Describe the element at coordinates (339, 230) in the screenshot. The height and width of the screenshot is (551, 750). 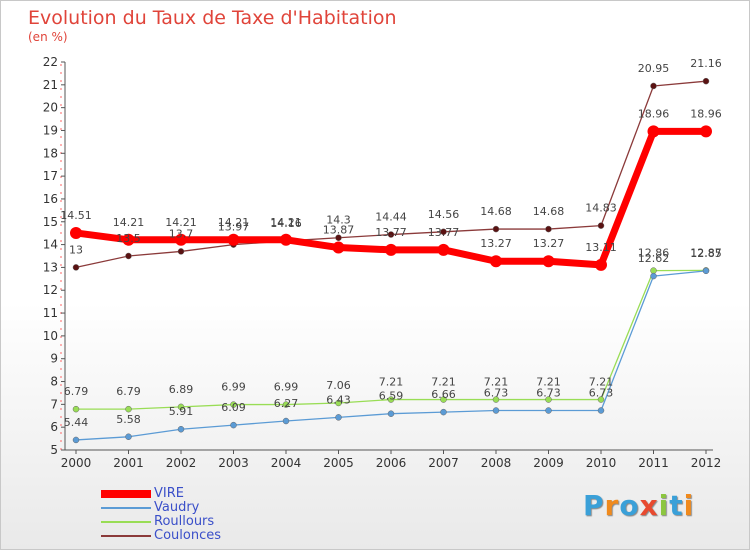
I see `data-label-vire: 13.87` at that location.